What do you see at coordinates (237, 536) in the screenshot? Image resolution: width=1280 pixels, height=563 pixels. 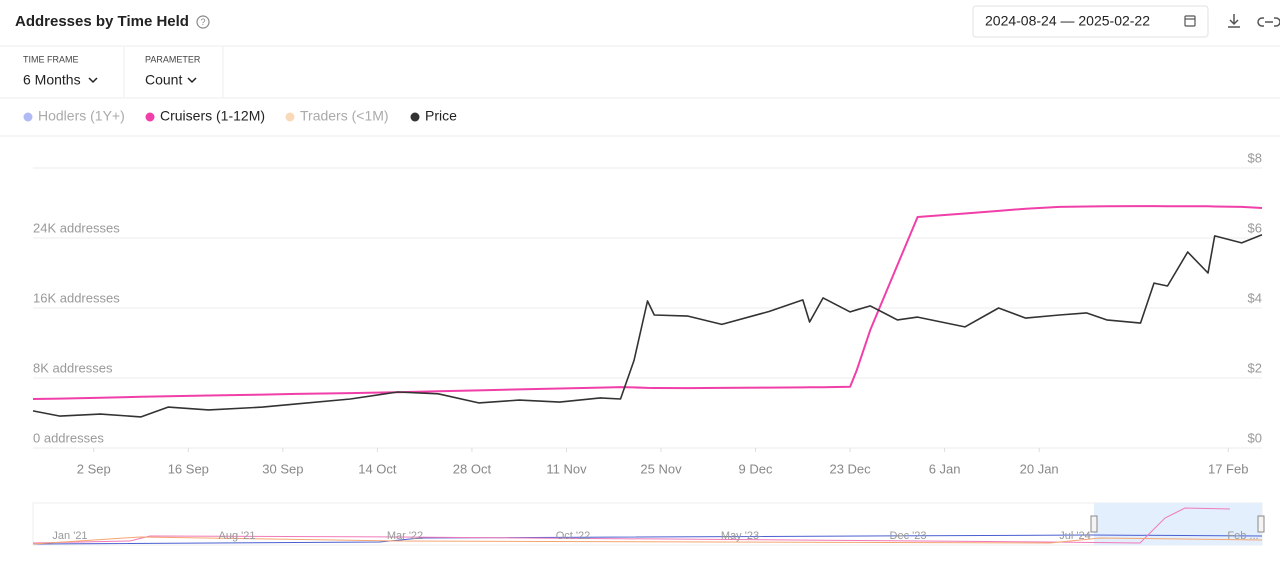 I see `navigator-label: Aug '21` at bounding box center [237, 536].